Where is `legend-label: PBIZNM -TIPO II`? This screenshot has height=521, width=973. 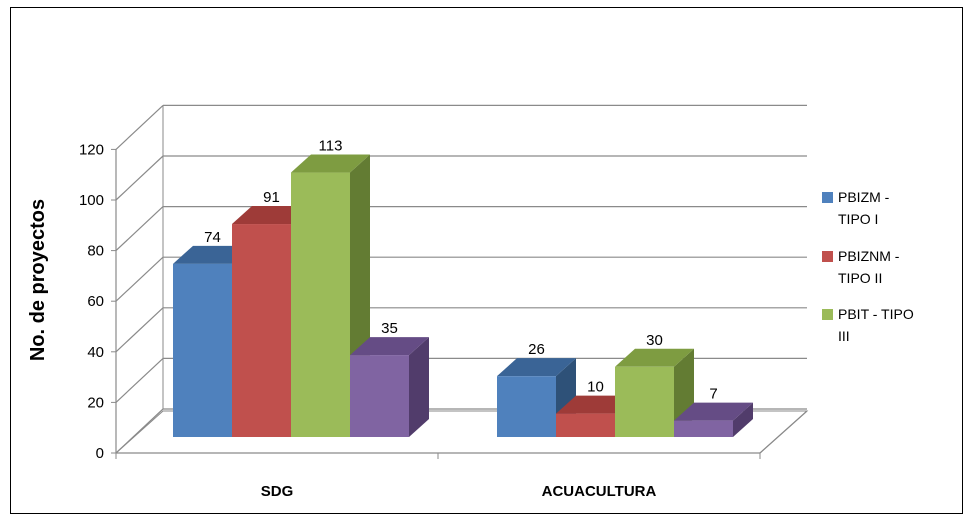
legend-label: PBIZNM -TIPO II is located at coordinates (869, 267).